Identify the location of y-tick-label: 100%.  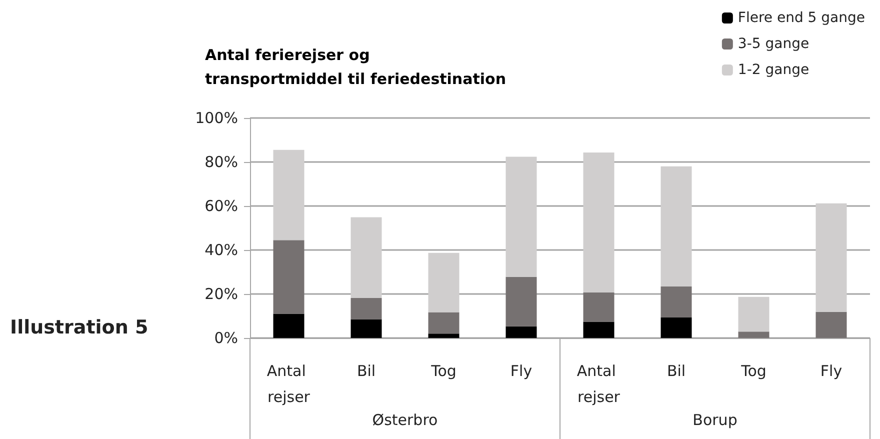
(216, 118).